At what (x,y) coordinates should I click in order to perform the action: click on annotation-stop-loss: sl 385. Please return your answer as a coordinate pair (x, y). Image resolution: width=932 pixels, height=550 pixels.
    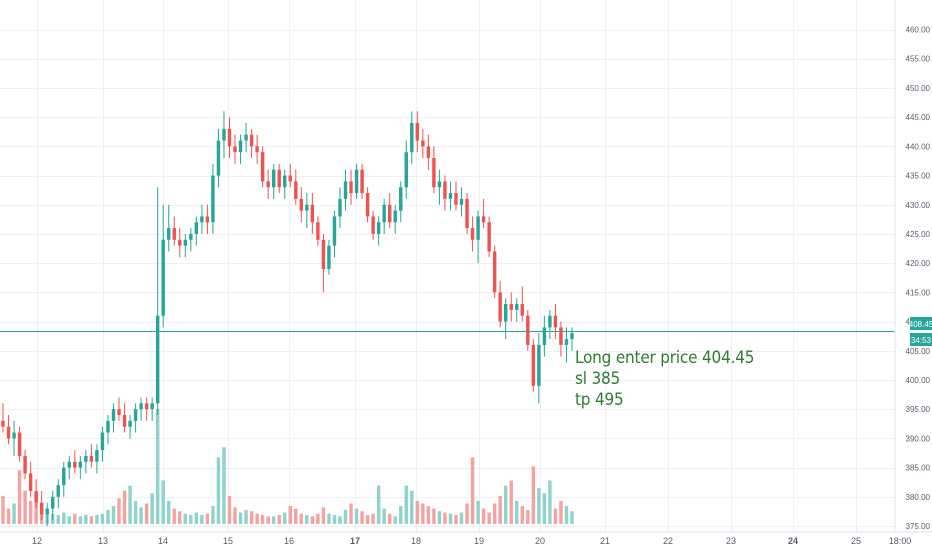
    Looking at the image, I should click on (598, 379).